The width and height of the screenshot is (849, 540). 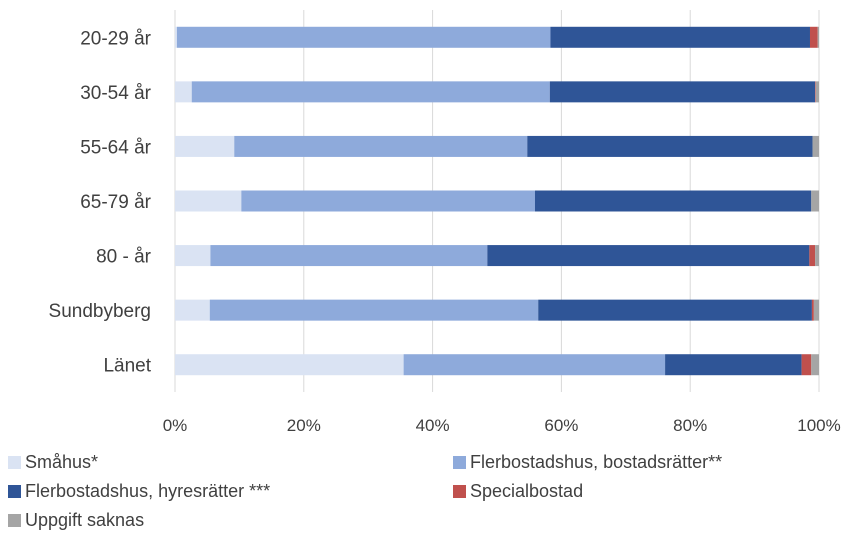 I want to click on legend-label: Flerbostadshus, bostadsrätter**, so click(x=596, y=462).